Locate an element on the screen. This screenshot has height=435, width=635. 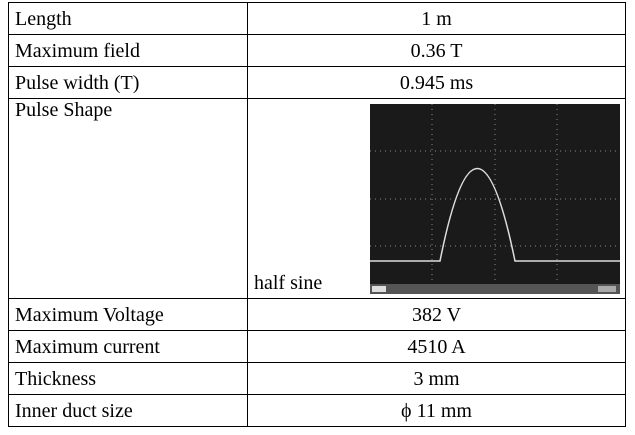
label: Maximum Voltage is located at coordinates (128, 314).